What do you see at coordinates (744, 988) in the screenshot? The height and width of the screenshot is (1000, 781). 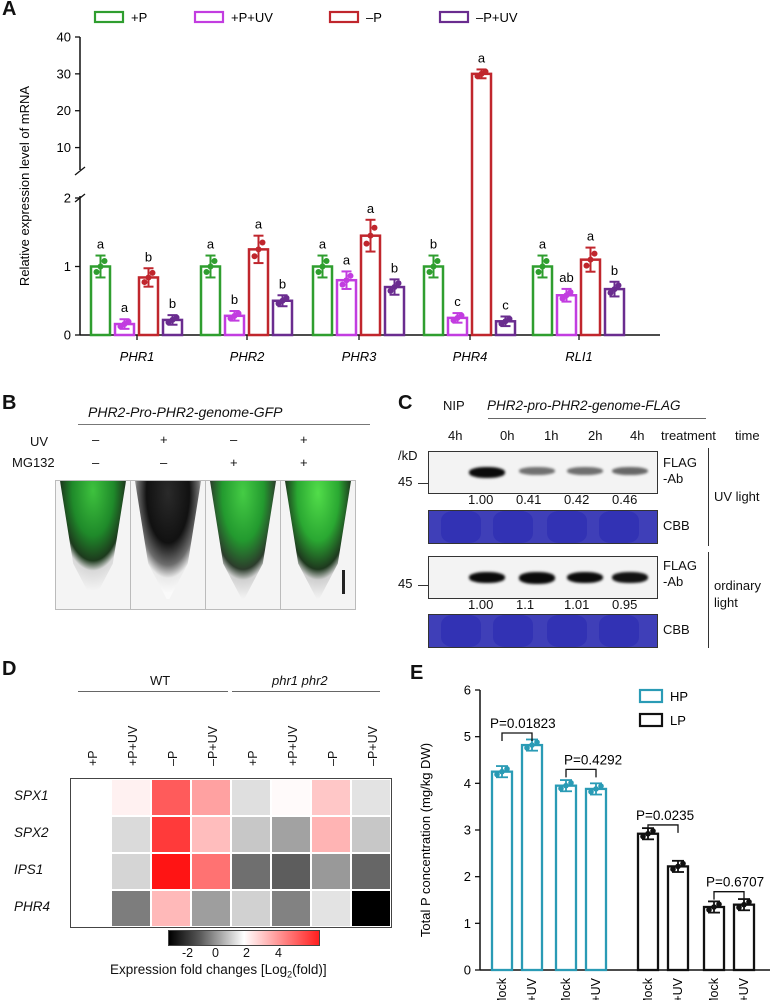 I see `x-label-7: +UV` at bounding box center [744, 988].